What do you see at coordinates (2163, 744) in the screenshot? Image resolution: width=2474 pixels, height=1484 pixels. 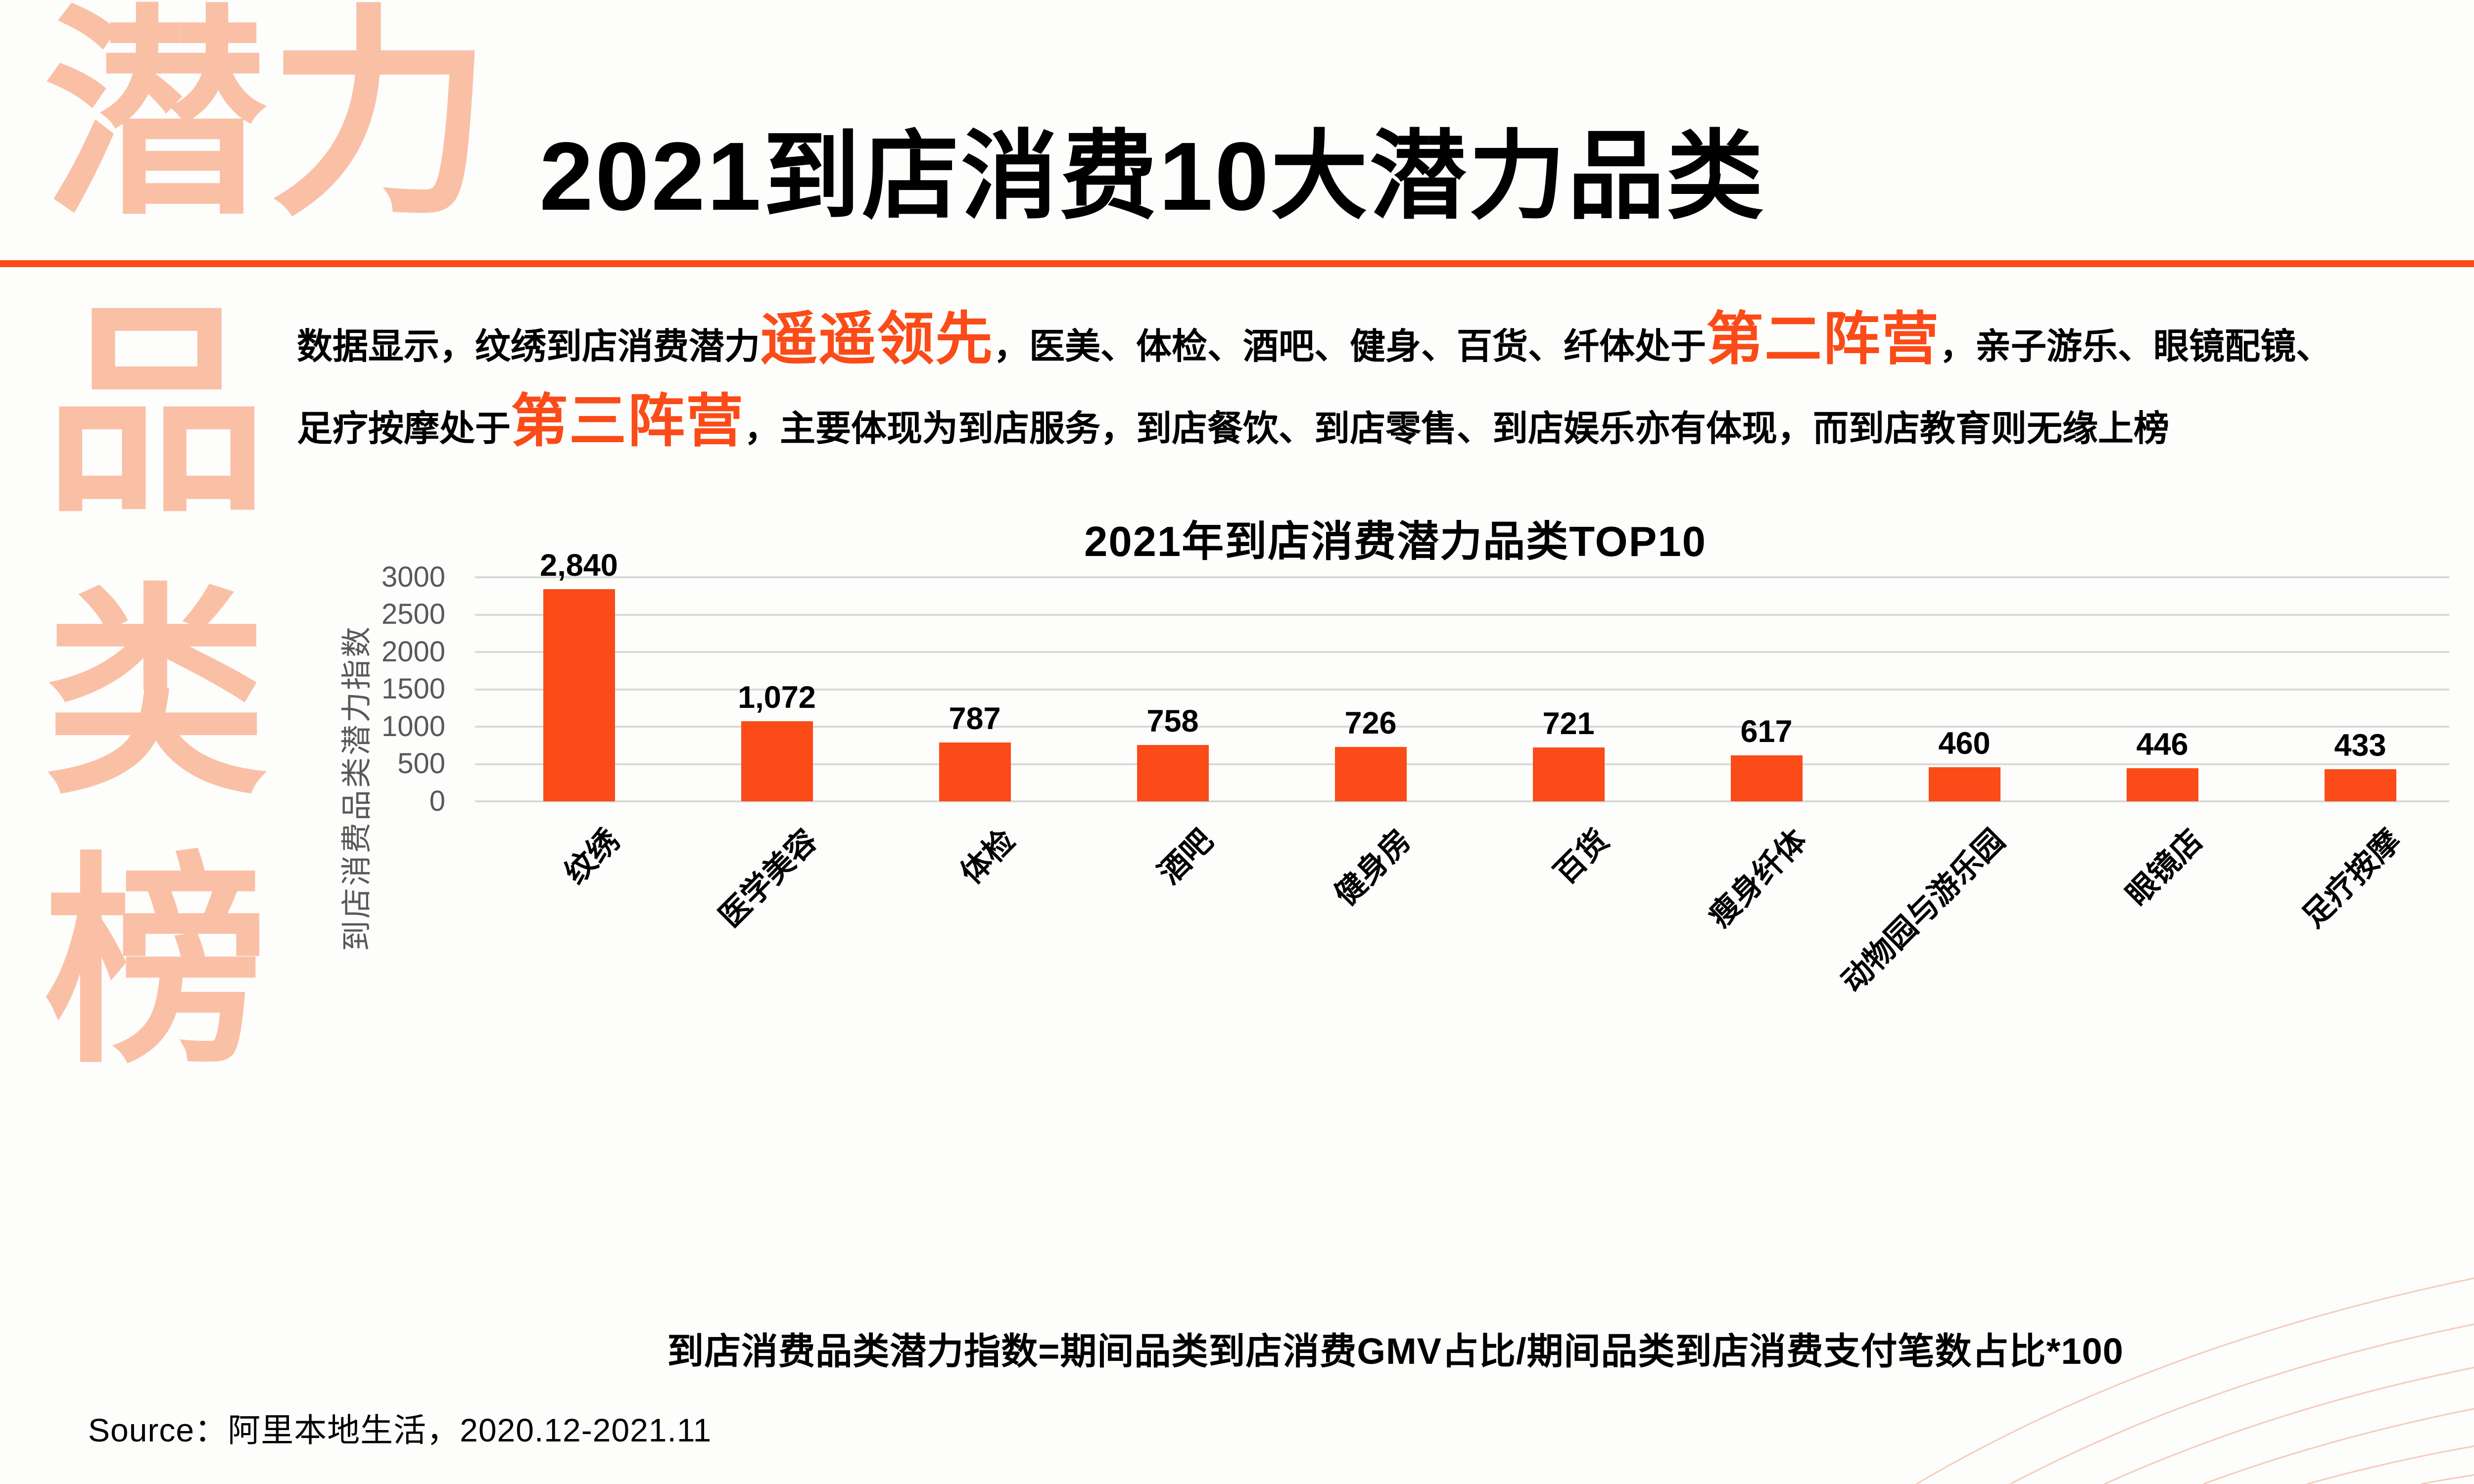 I see `bar-value-label: 446` at bounding box center [2163, 744].